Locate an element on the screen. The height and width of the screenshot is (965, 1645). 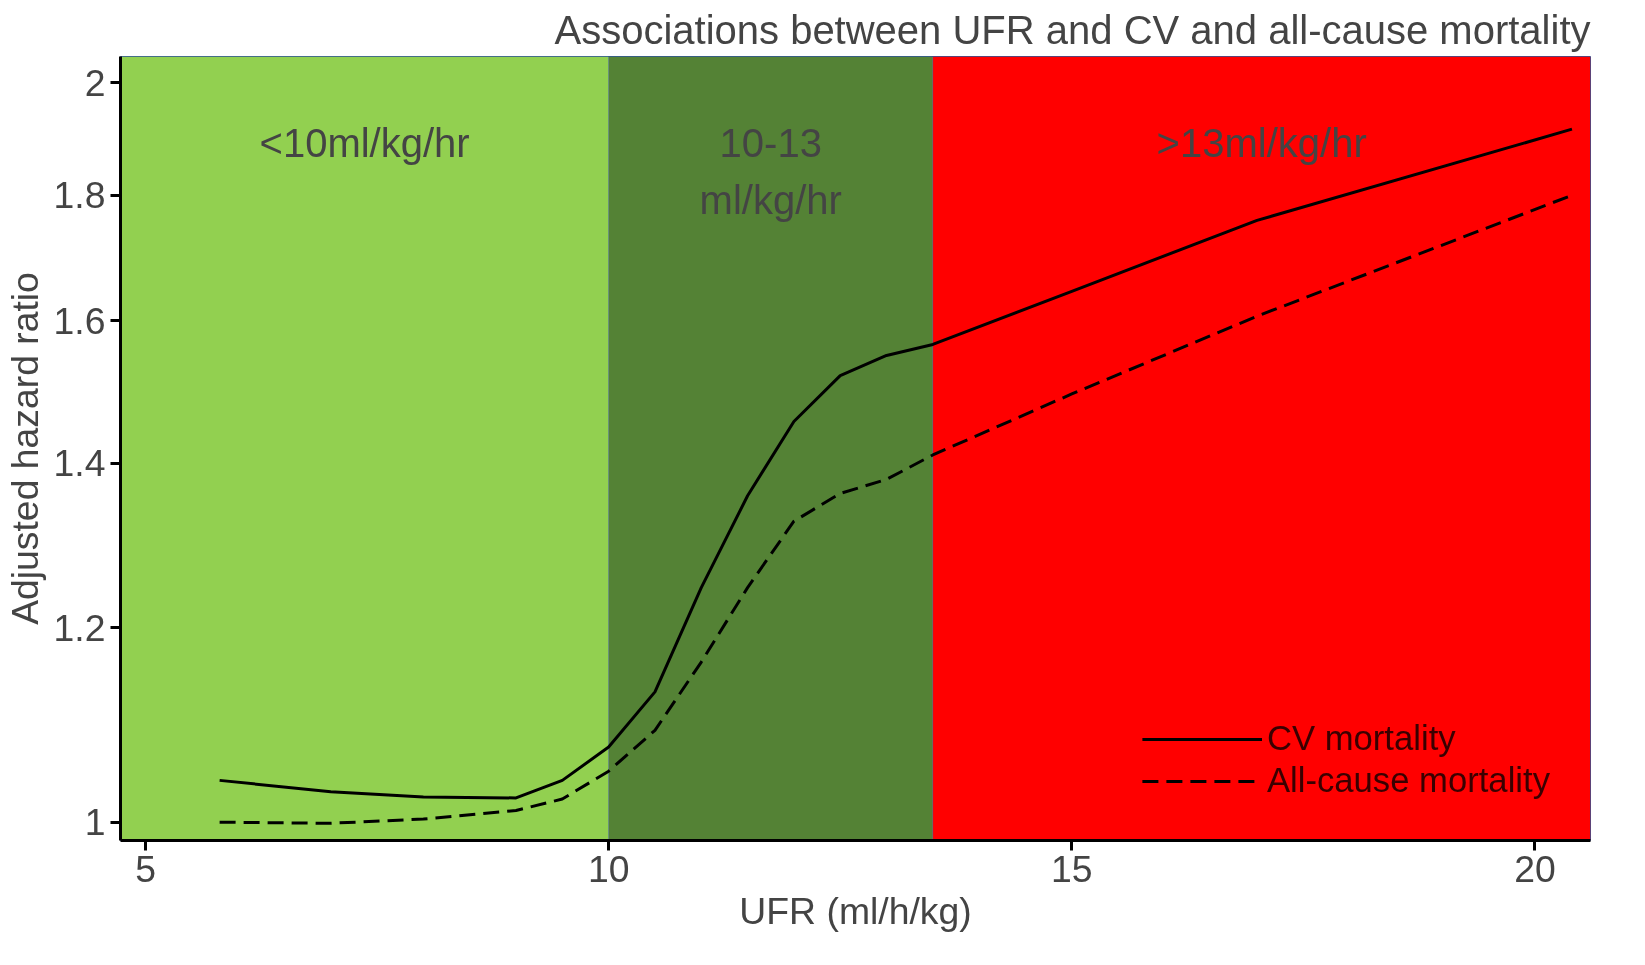
legend-label: CV mortality is located at coordinates (1361, 738).